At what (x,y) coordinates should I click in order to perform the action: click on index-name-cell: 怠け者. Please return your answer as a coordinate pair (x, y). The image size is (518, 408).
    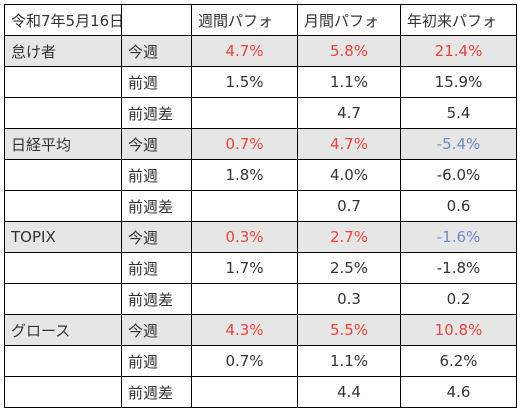
    Looking at the image, I should click on (63, 51).